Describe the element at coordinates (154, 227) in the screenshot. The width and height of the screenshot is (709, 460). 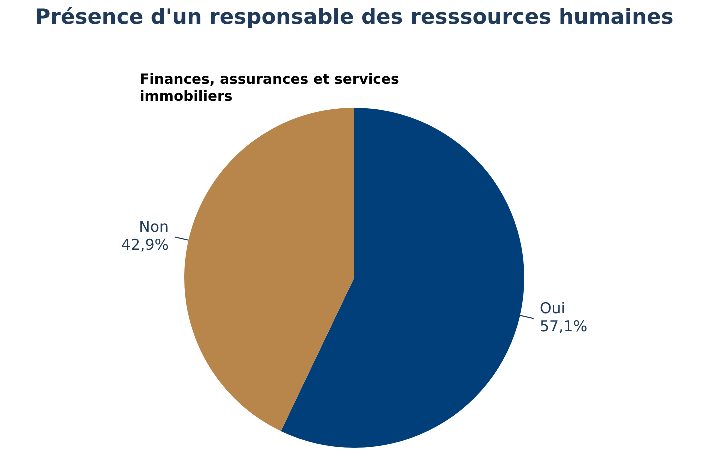
I see `slice-label: Non` at that location.